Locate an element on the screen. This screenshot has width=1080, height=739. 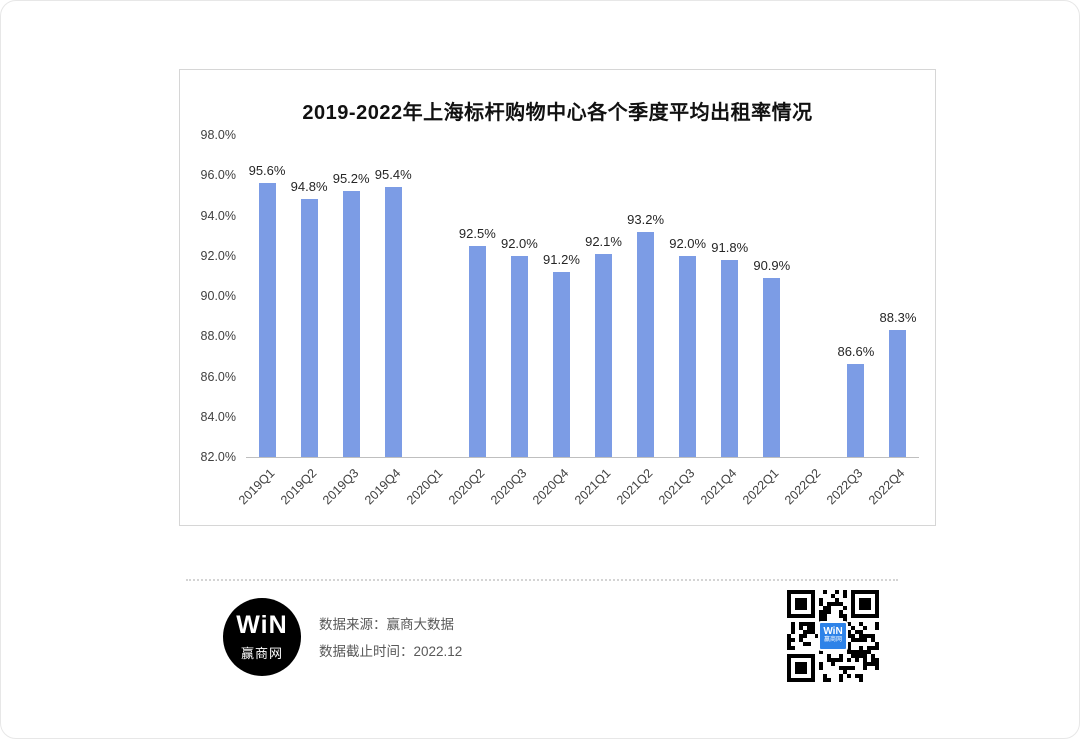
win-logo-text: WiN is located at coordinates (262, 624).